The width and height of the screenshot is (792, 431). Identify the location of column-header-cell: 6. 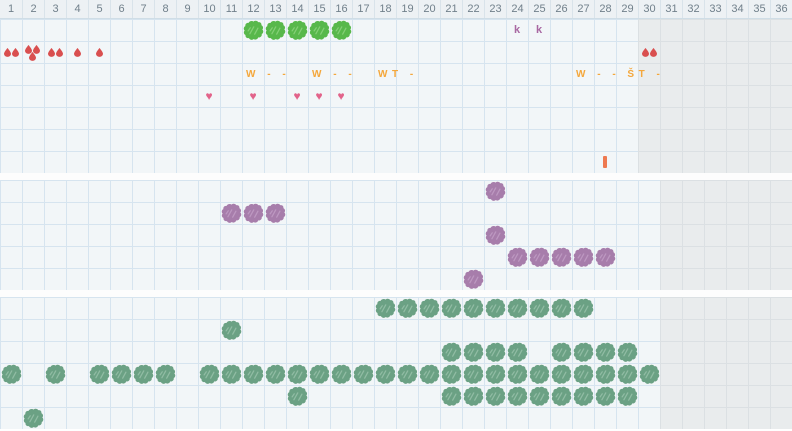
(121, 9).